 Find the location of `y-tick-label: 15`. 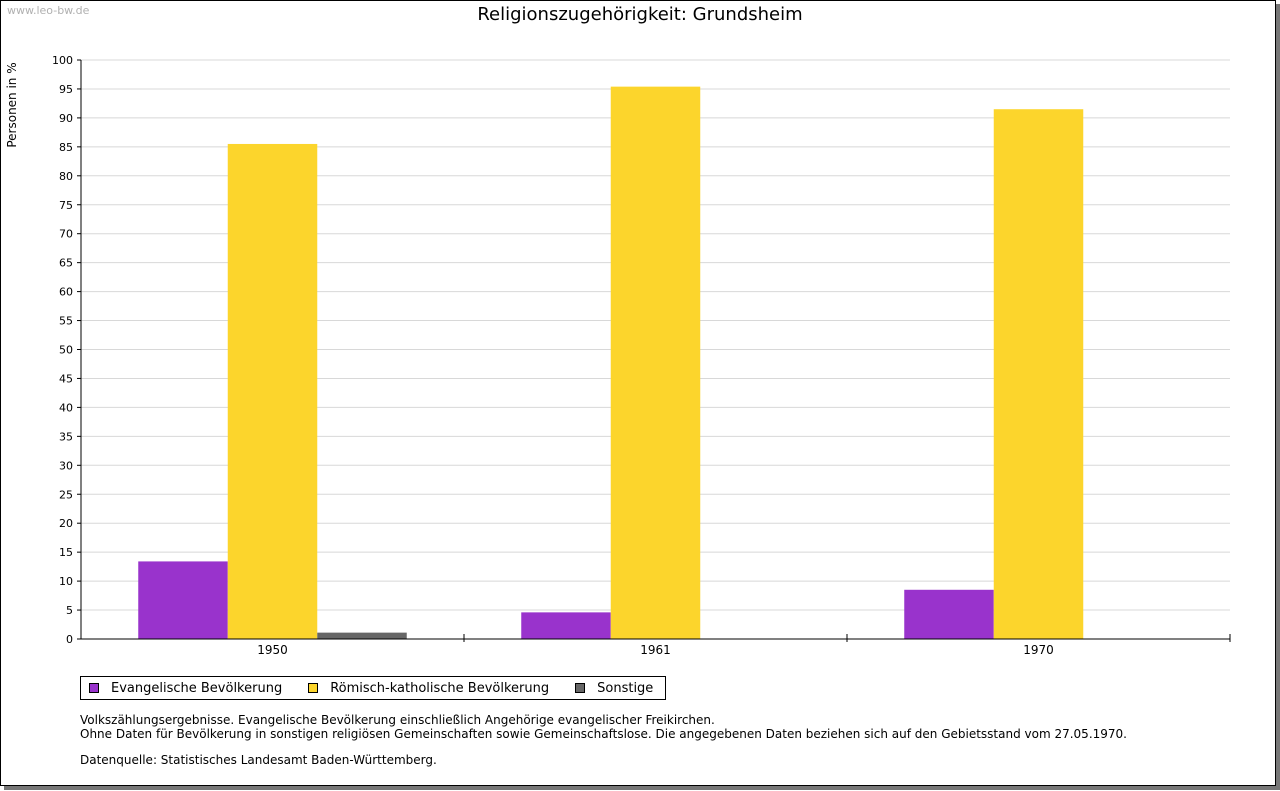

y-tick-label: 15 is located at coordinates (66, 552).